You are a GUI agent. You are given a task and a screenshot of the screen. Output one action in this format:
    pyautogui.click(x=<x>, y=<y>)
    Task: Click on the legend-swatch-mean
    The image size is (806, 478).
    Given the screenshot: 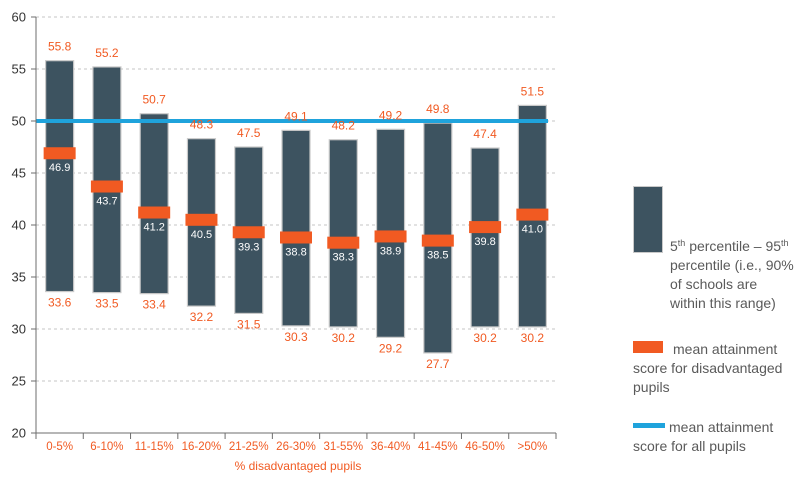 What is the action you would take?
    pyautogui.click(x=648, y=347)
    